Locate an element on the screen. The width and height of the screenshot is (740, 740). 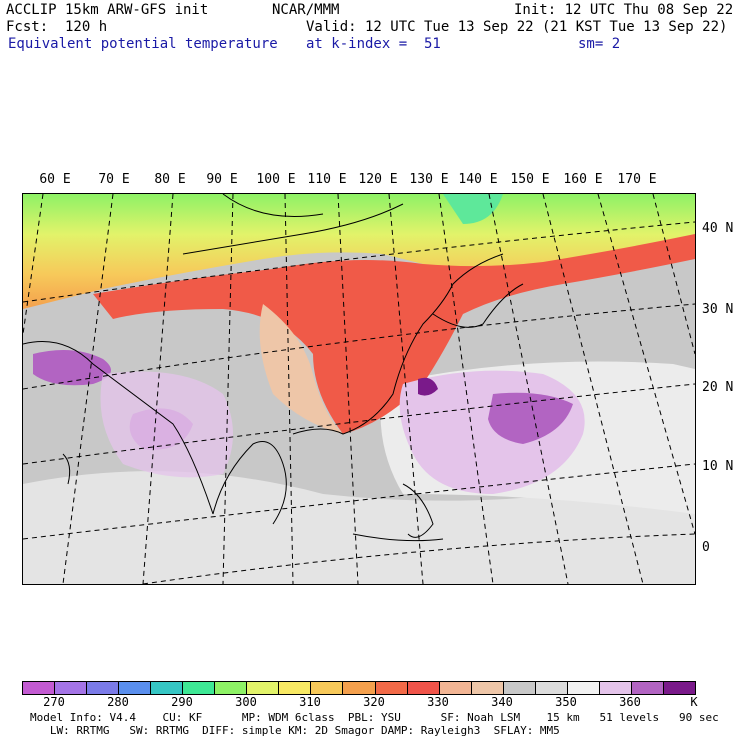
colorbar-tick-label: 360 is located at coordinates (630, 702).